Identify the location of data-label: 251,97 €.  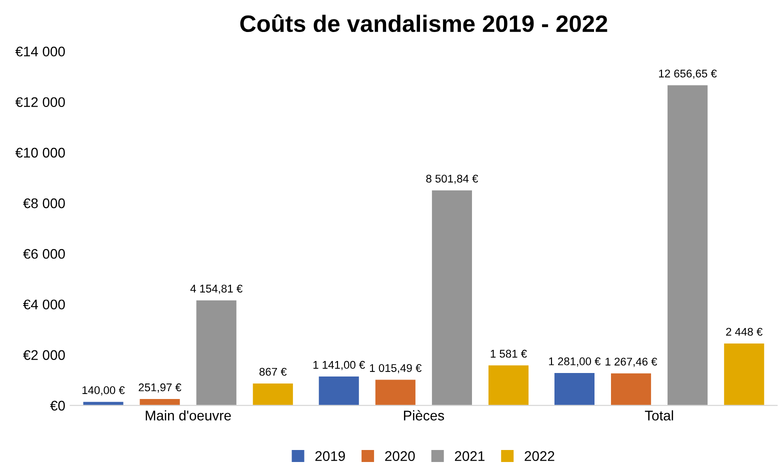
(160, 388).